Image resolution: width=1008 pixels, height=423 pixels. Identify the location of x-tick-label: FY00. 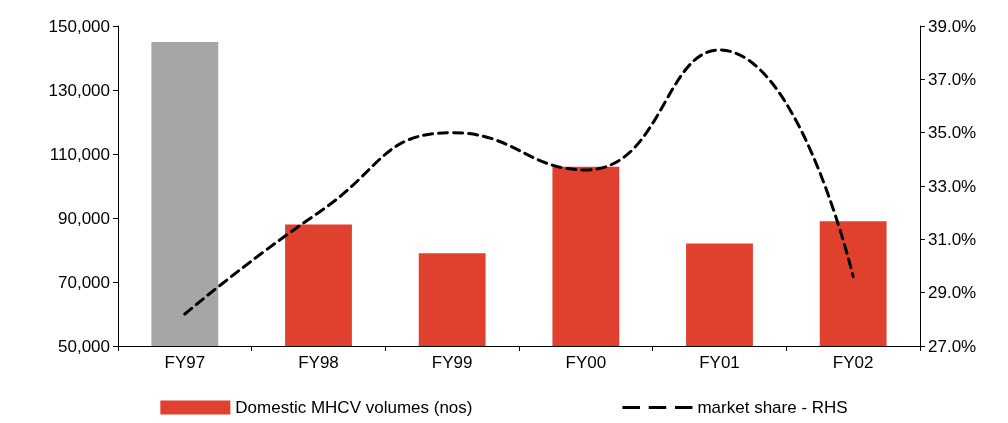
(586, 362).